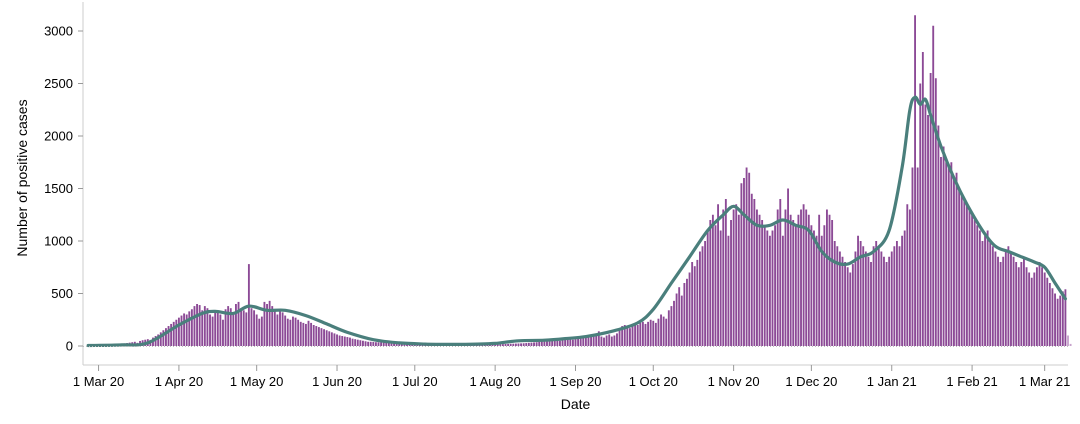 This screenshot has height=424, width=1080. I want to click on x-tick-label: 1 Jun 20, so click(337, 381).